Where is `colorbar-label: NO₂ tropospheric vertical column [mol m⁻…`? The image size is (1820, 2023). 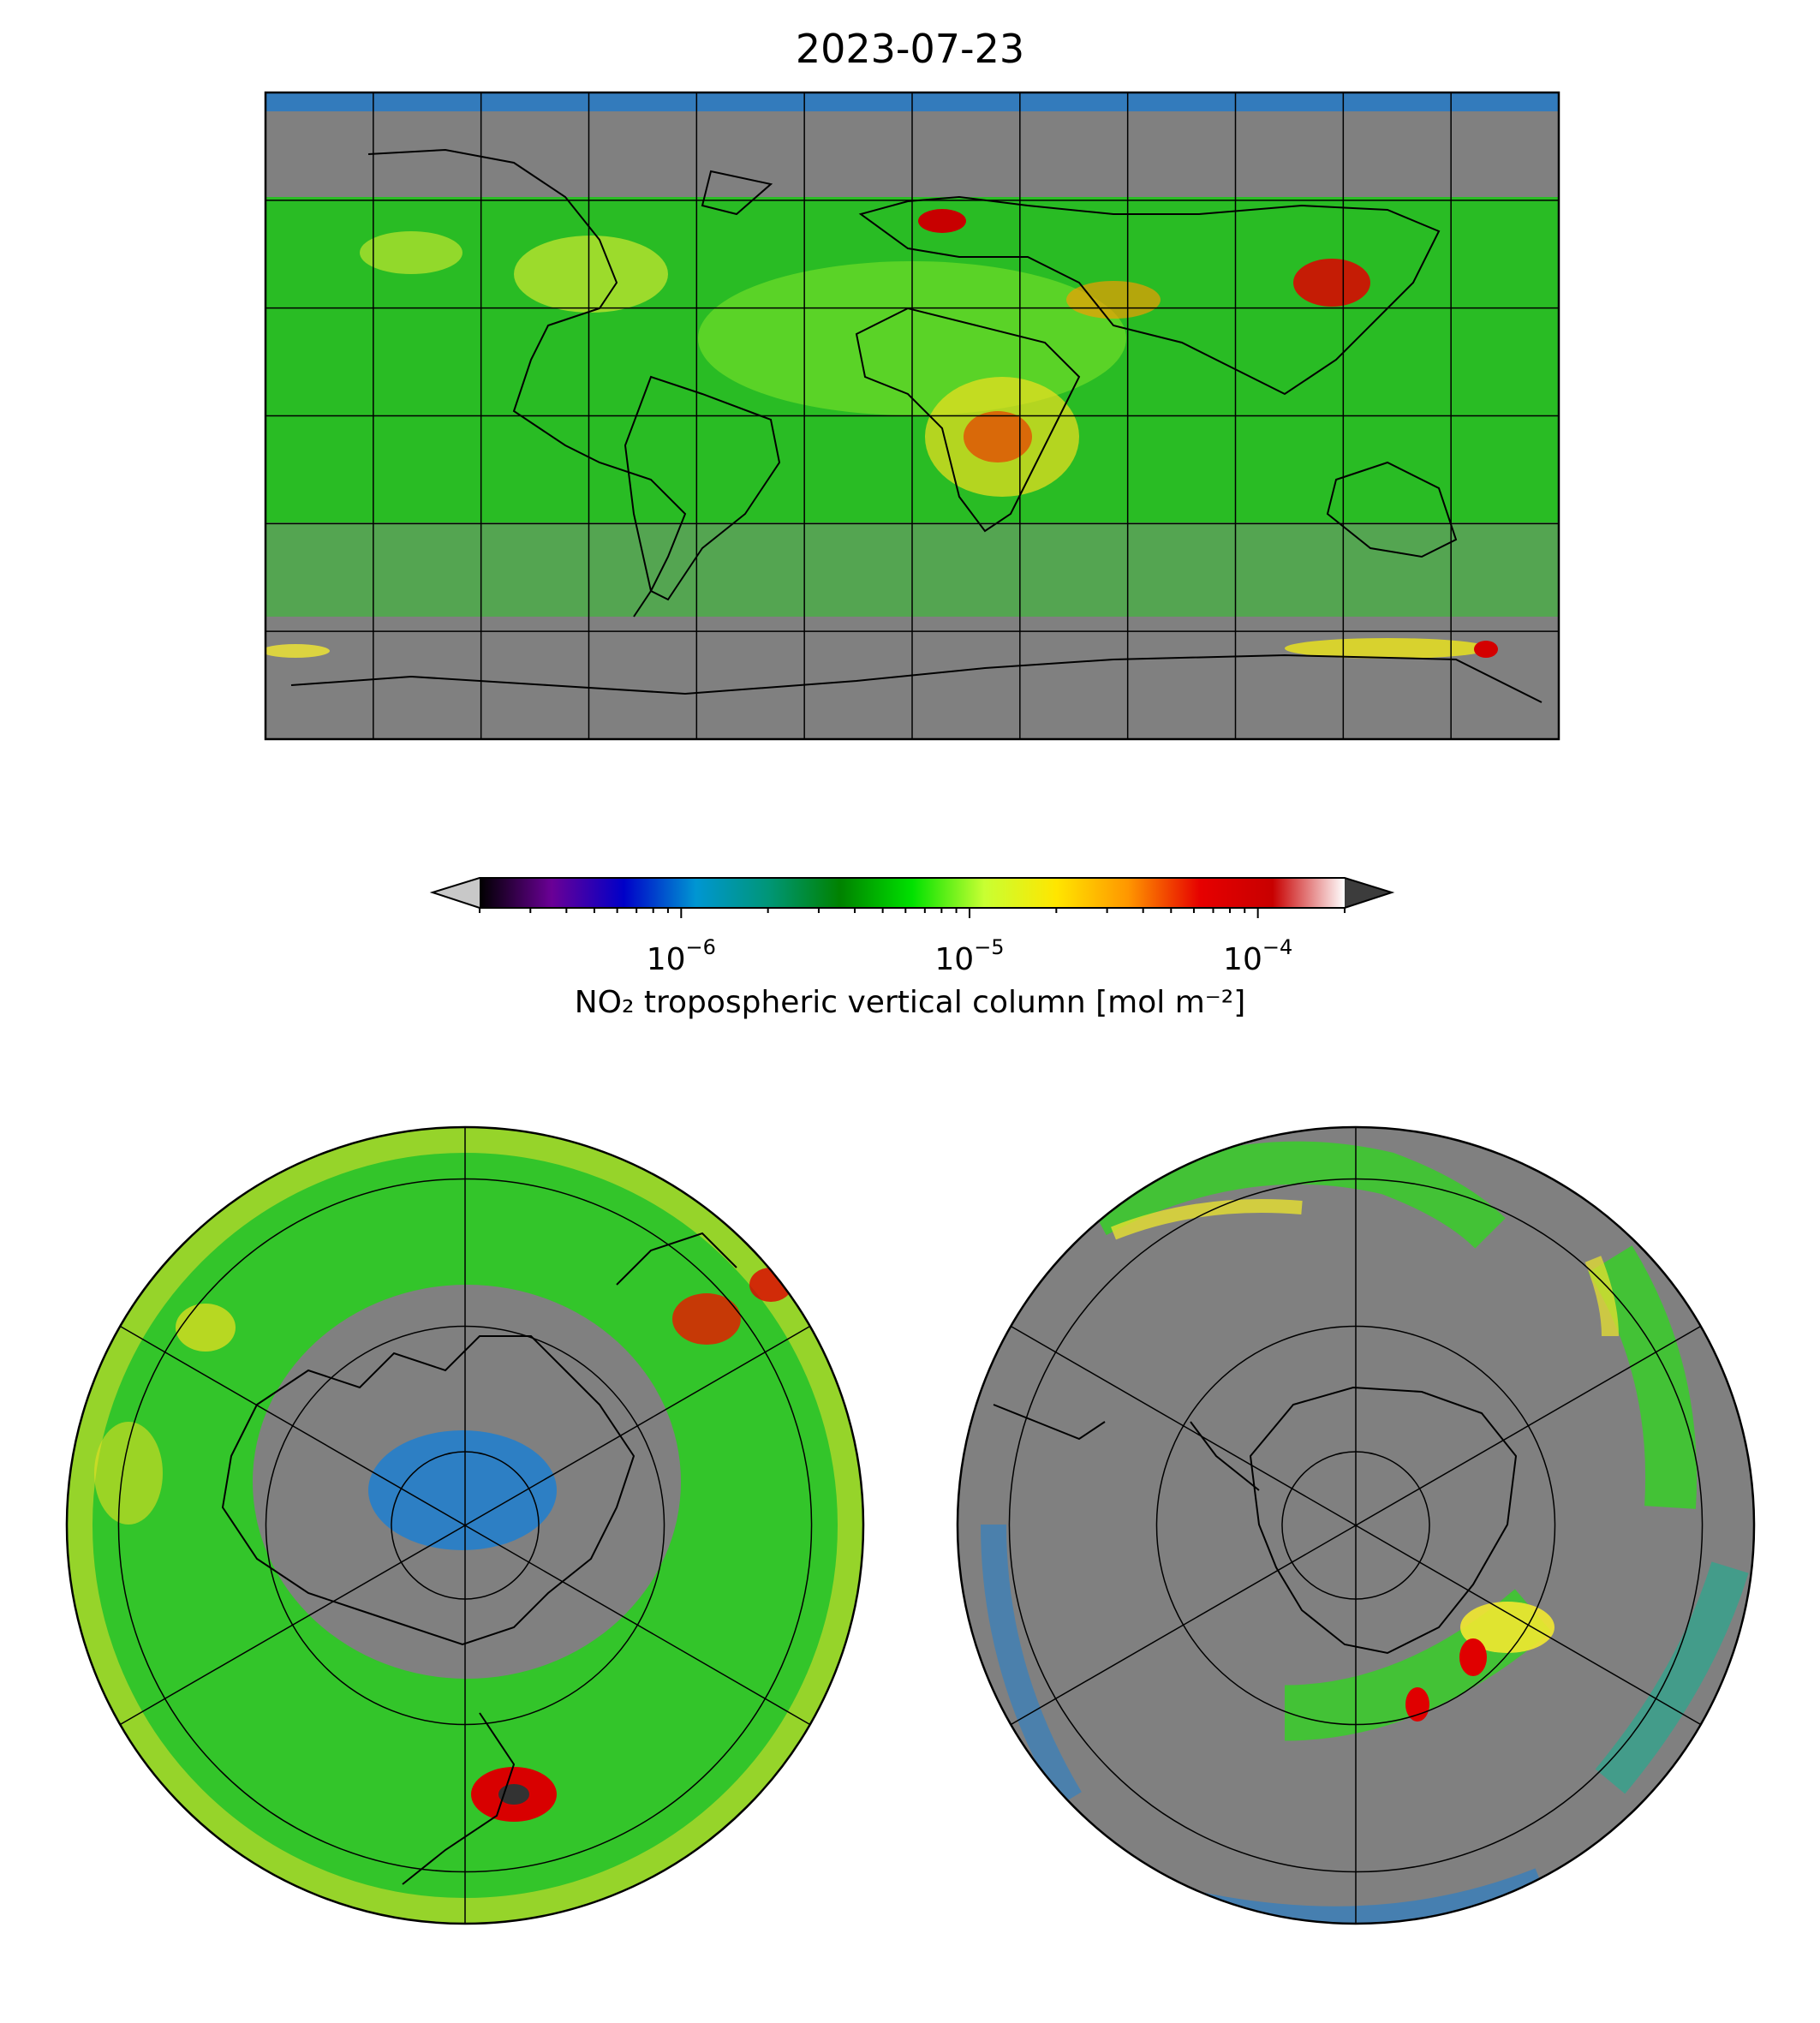
colorbar-label: NO₂ tropospheric vertical column [mol m⁻… is located at coordinates (910, 1002).